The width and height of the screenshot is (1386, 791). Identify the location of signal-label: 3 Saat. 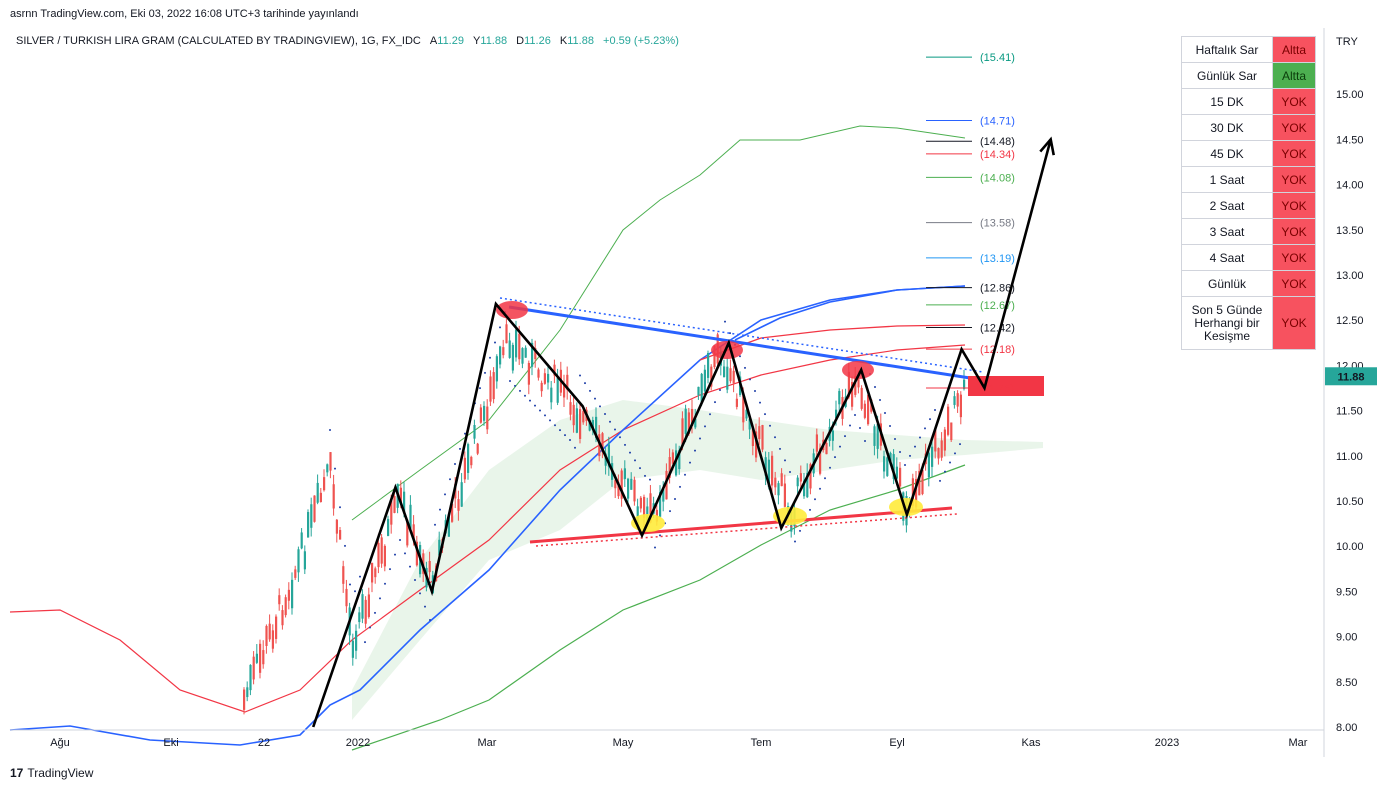
(1227, 231).